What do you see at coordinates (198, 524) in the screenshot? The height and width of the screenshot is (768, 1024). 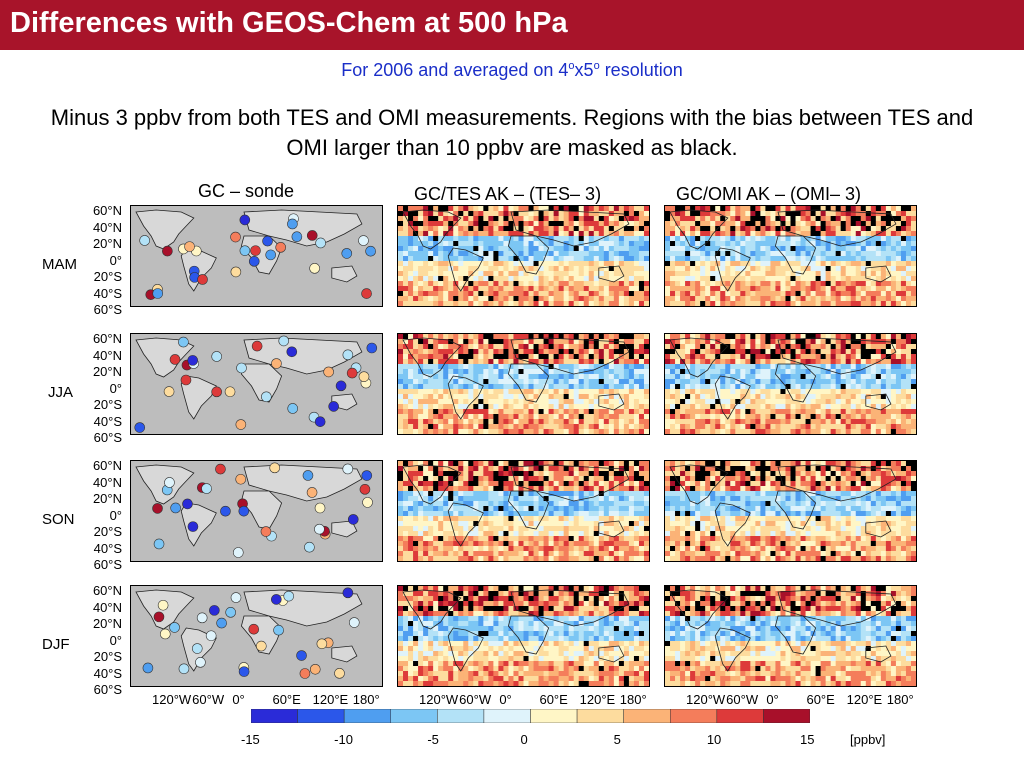 I see `continent-outline` at bounding box center [198, 524].